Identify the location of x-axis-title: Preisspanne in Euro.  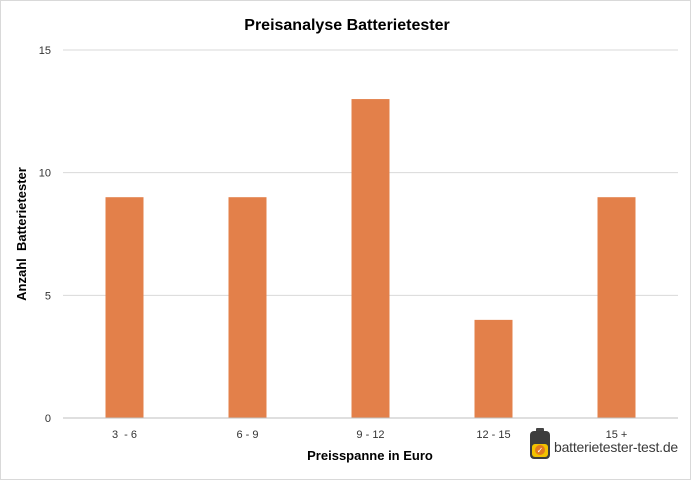
(370, 455).